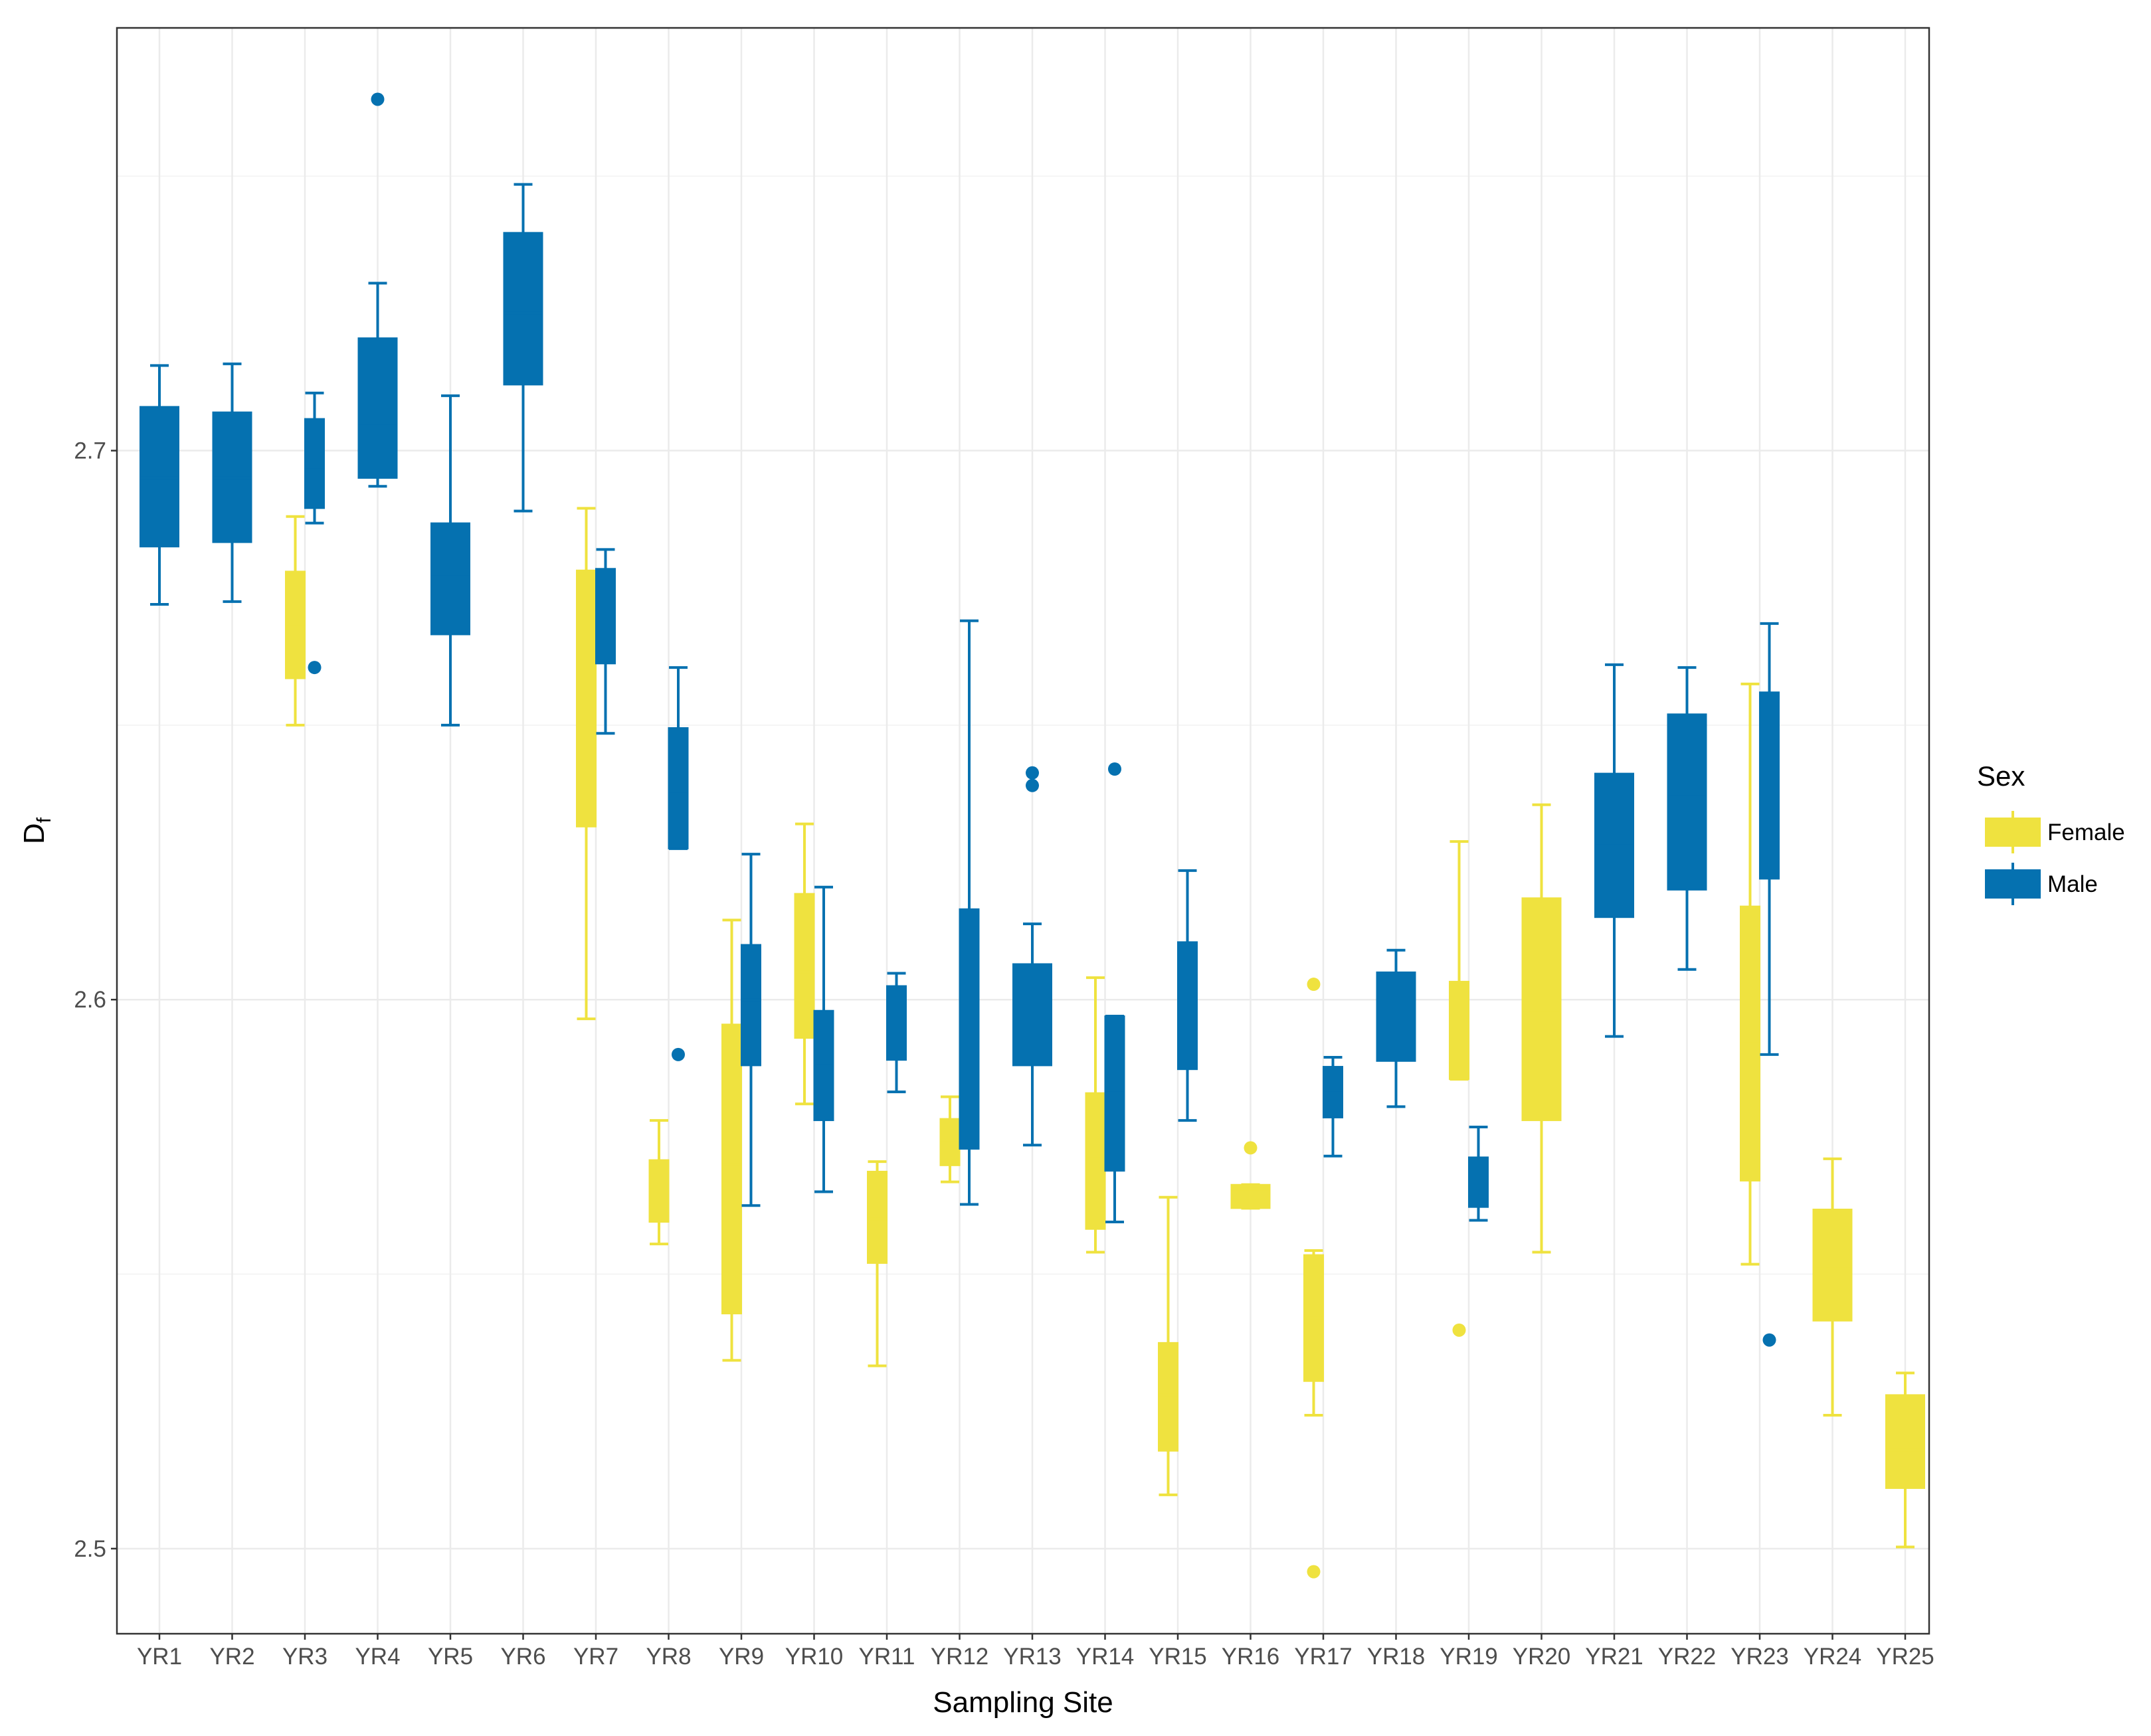 The width and height of the screenshot is (2151, 1736). I want to click on legend-entries: Female Male, so click(2055, 858).